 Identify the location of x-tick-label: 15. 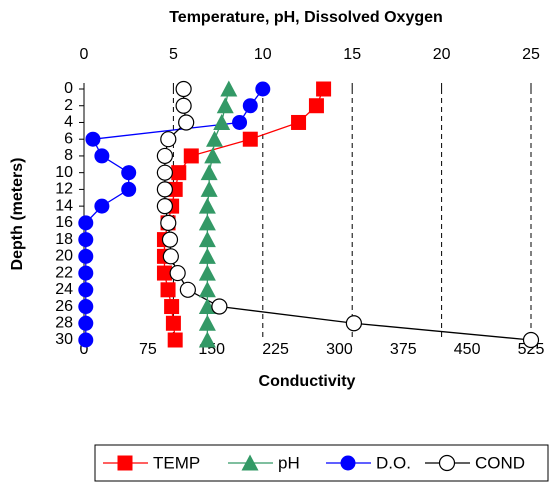
(352, 54).